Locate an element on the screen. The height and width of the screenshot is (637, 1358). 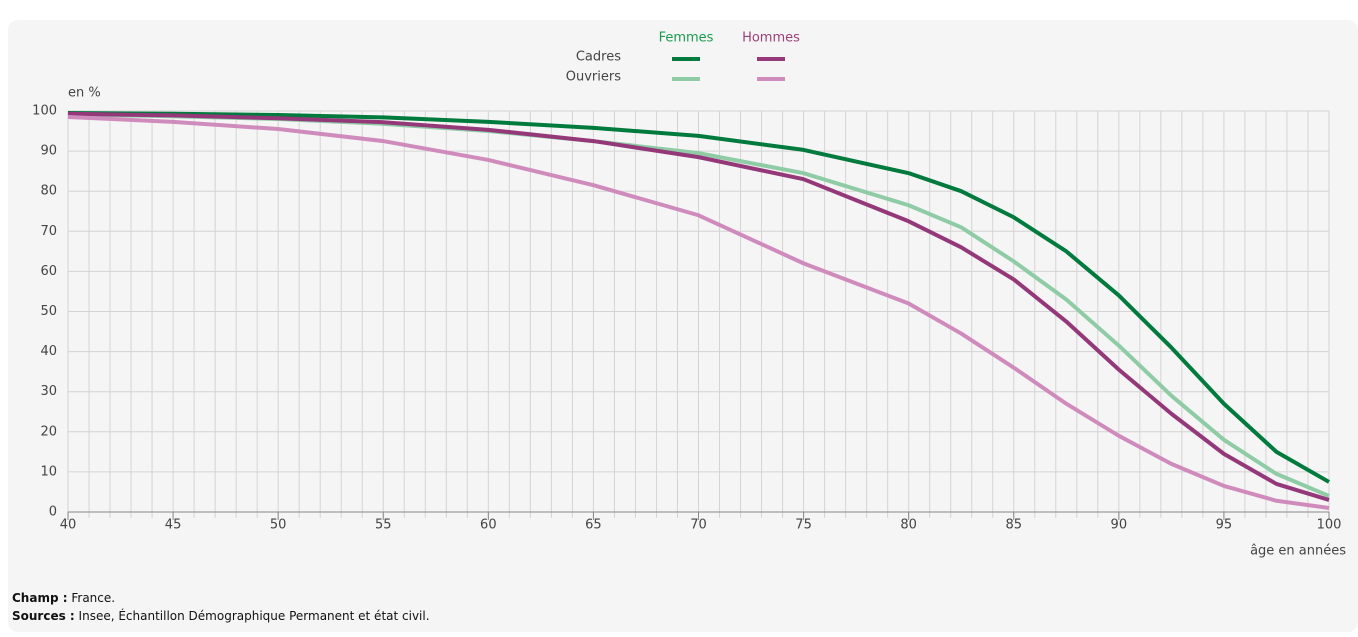
note-label: Sources : is located at coordinates (43, 616).